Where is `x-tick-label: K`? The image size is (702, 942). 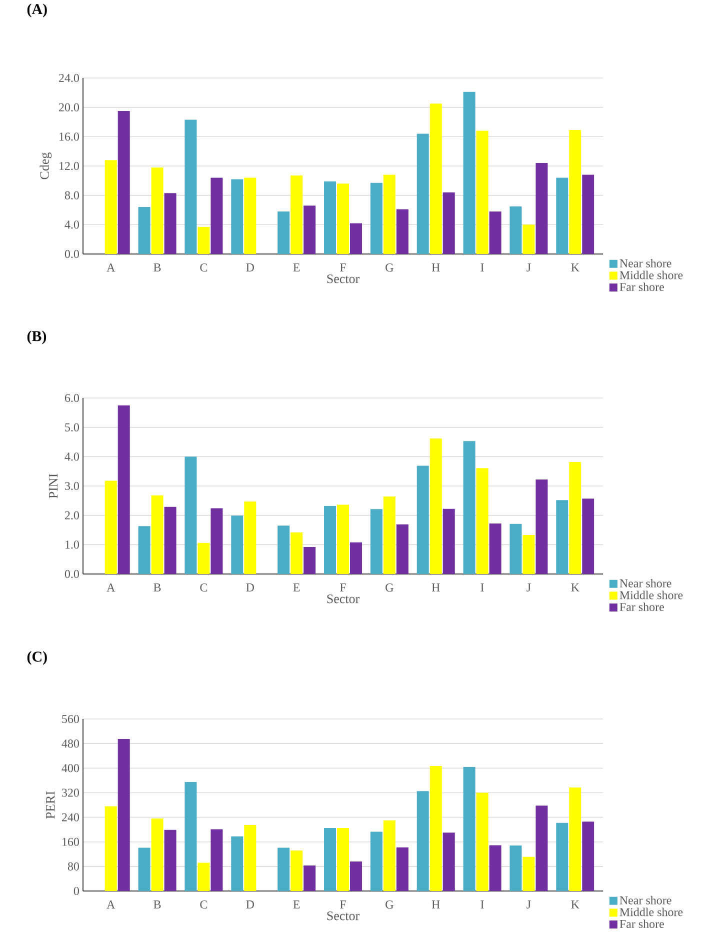
x-tick-label: K is located at coordinates (575, 268).